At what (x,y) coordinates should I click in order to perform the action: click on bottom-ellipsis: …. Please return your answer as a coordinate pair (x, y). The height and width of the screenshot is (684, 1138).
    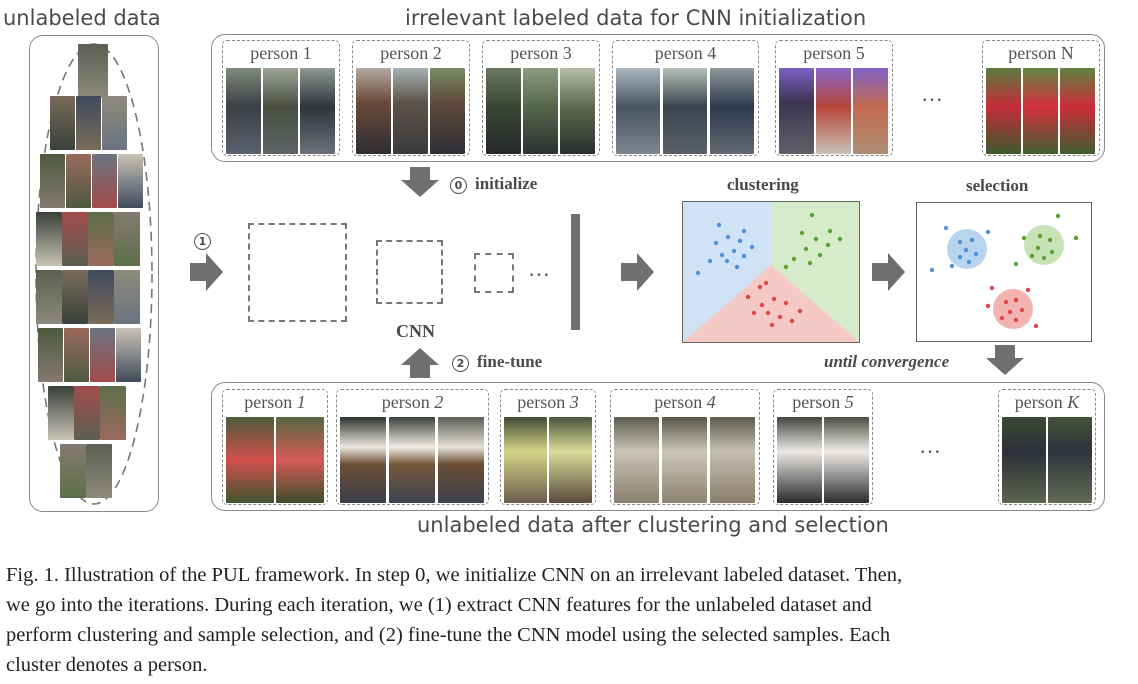
    Looking at the image, I should click on (931, 445).